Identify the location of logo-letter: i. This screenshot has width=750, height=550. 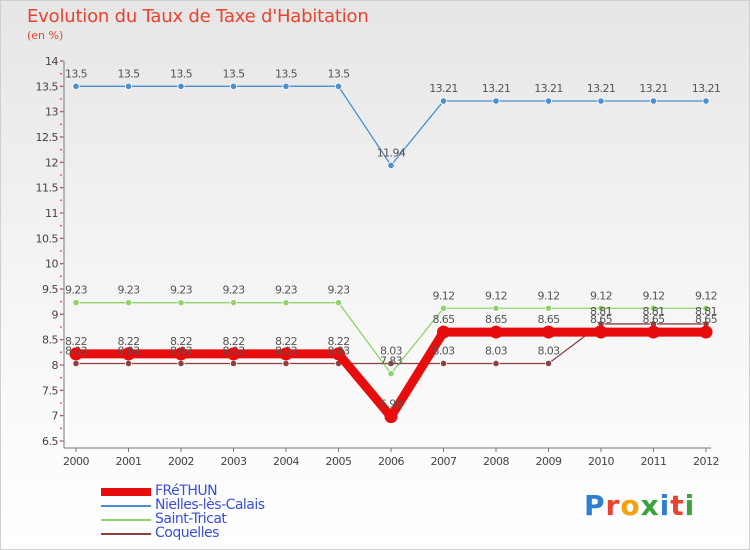
(665, 505).